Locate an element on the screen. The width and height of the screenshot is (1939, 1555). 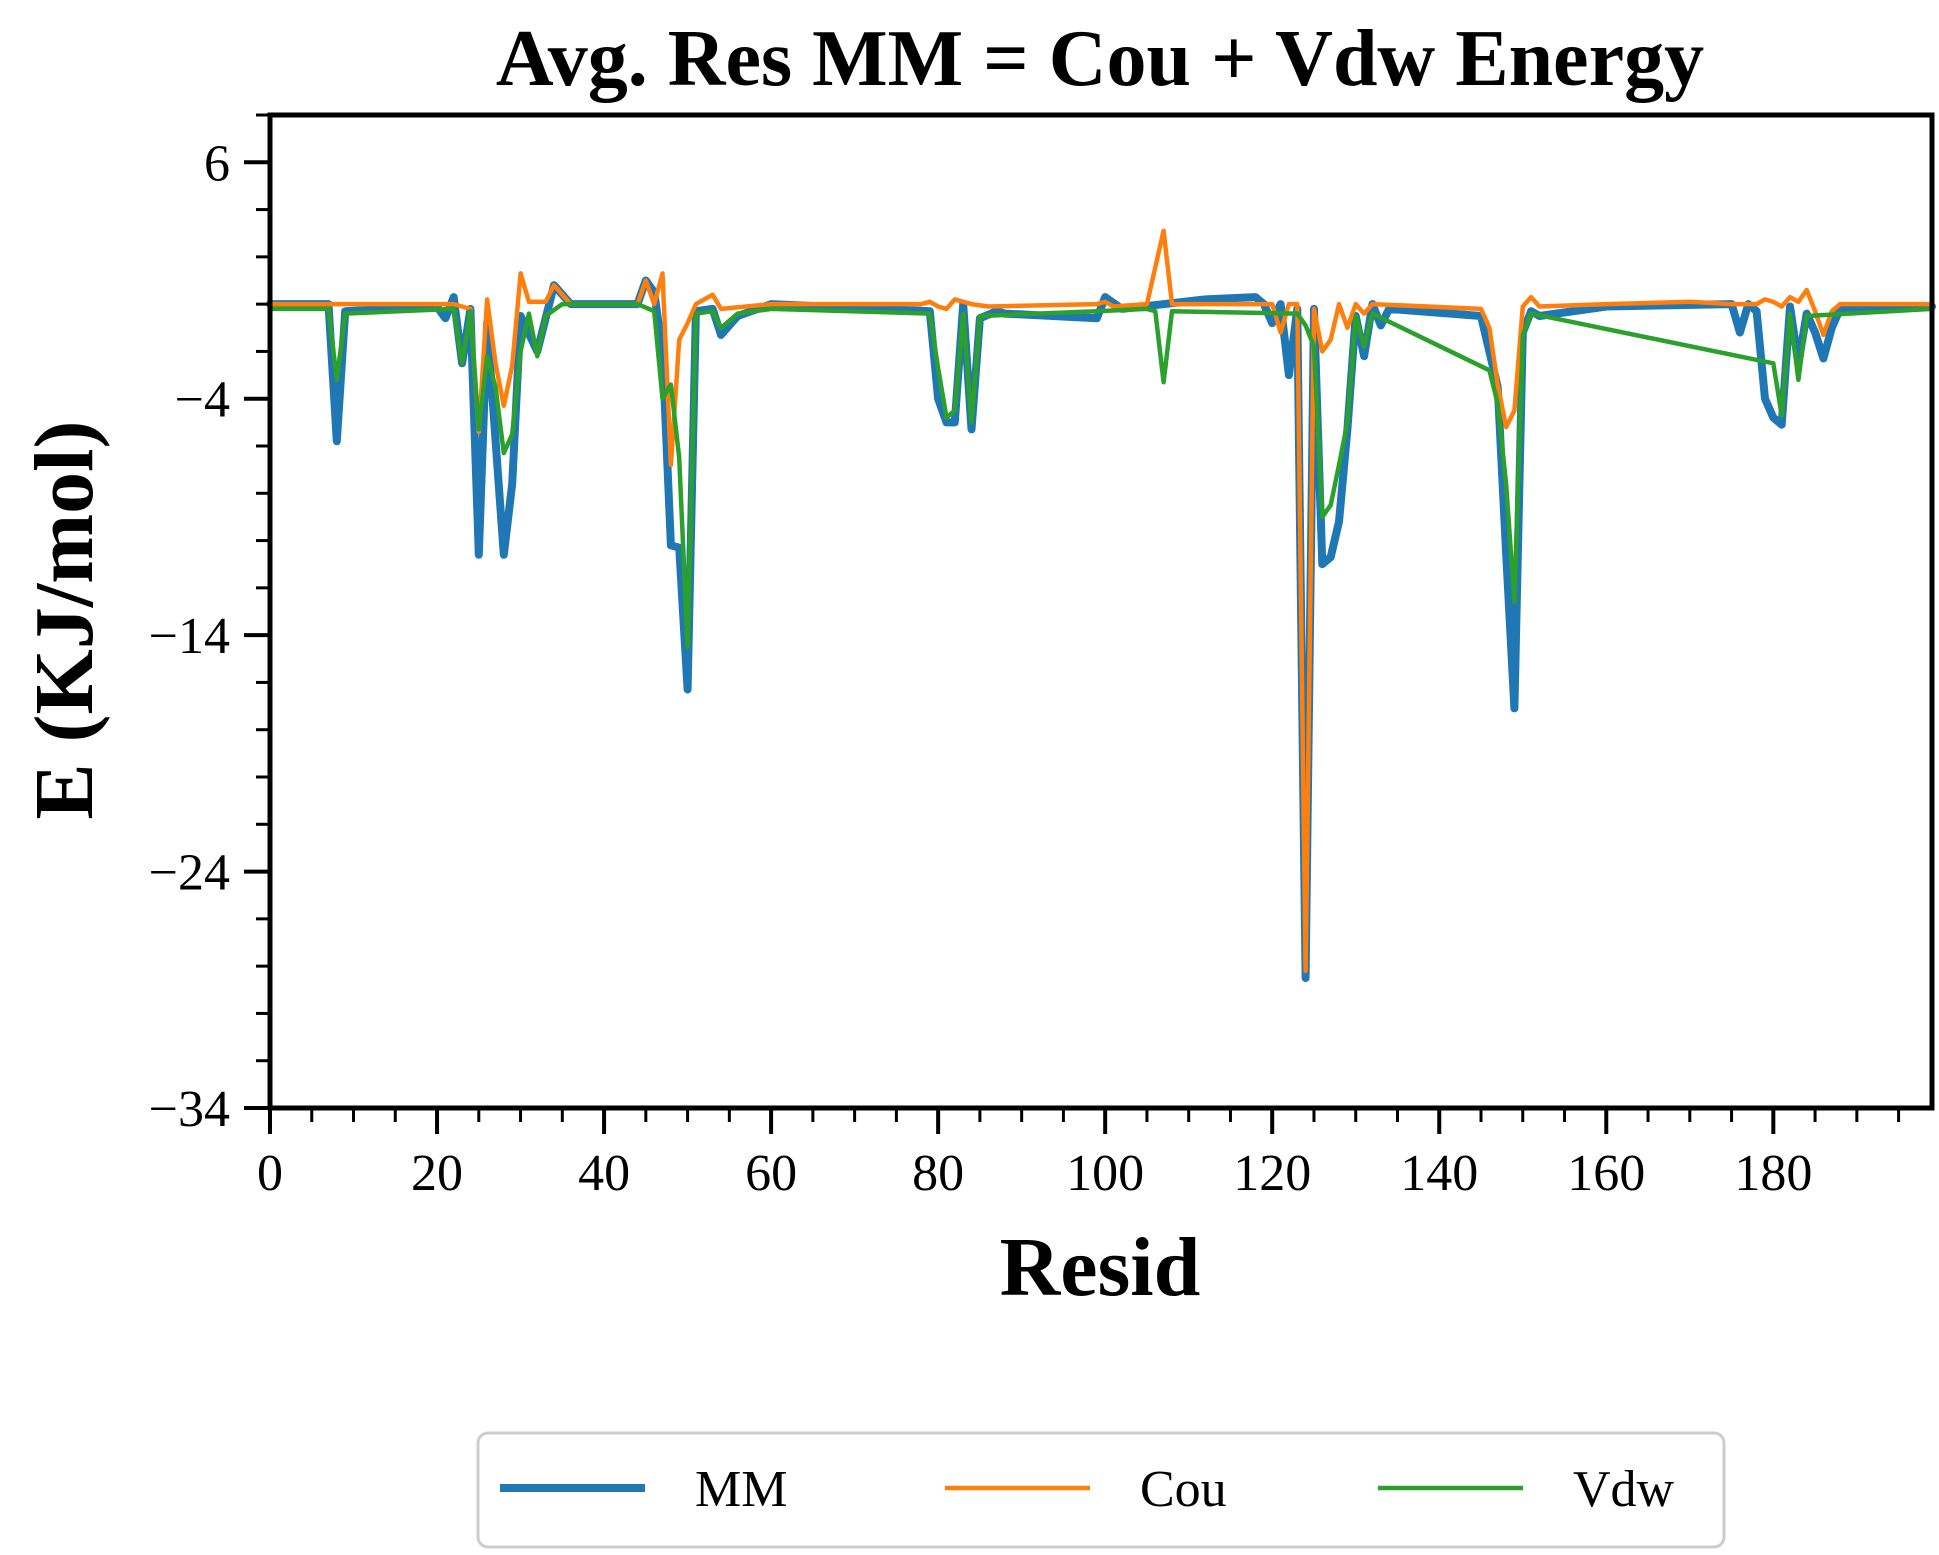
y-tick-label: −14 is located at coordinates (189, 636).